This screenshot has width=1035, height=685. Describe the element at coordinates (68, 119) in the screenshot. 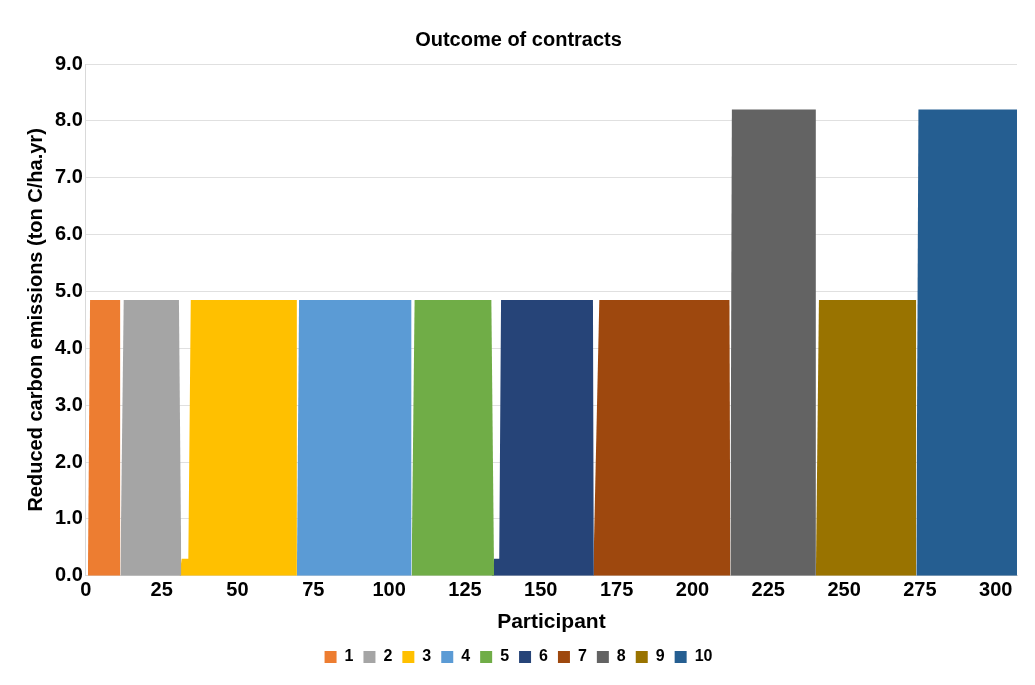

I see `y-tick-label: 8.0` at that location.